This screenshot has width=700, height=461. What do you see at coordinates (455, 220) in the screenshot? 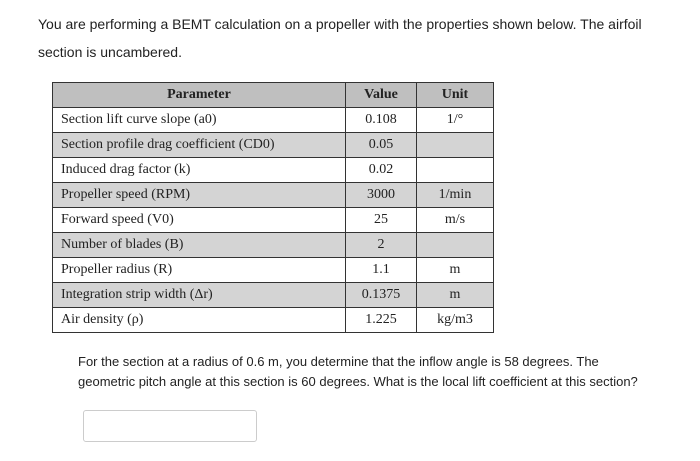
I see `unit-cell: m/s` at bounding box center [455, 220].